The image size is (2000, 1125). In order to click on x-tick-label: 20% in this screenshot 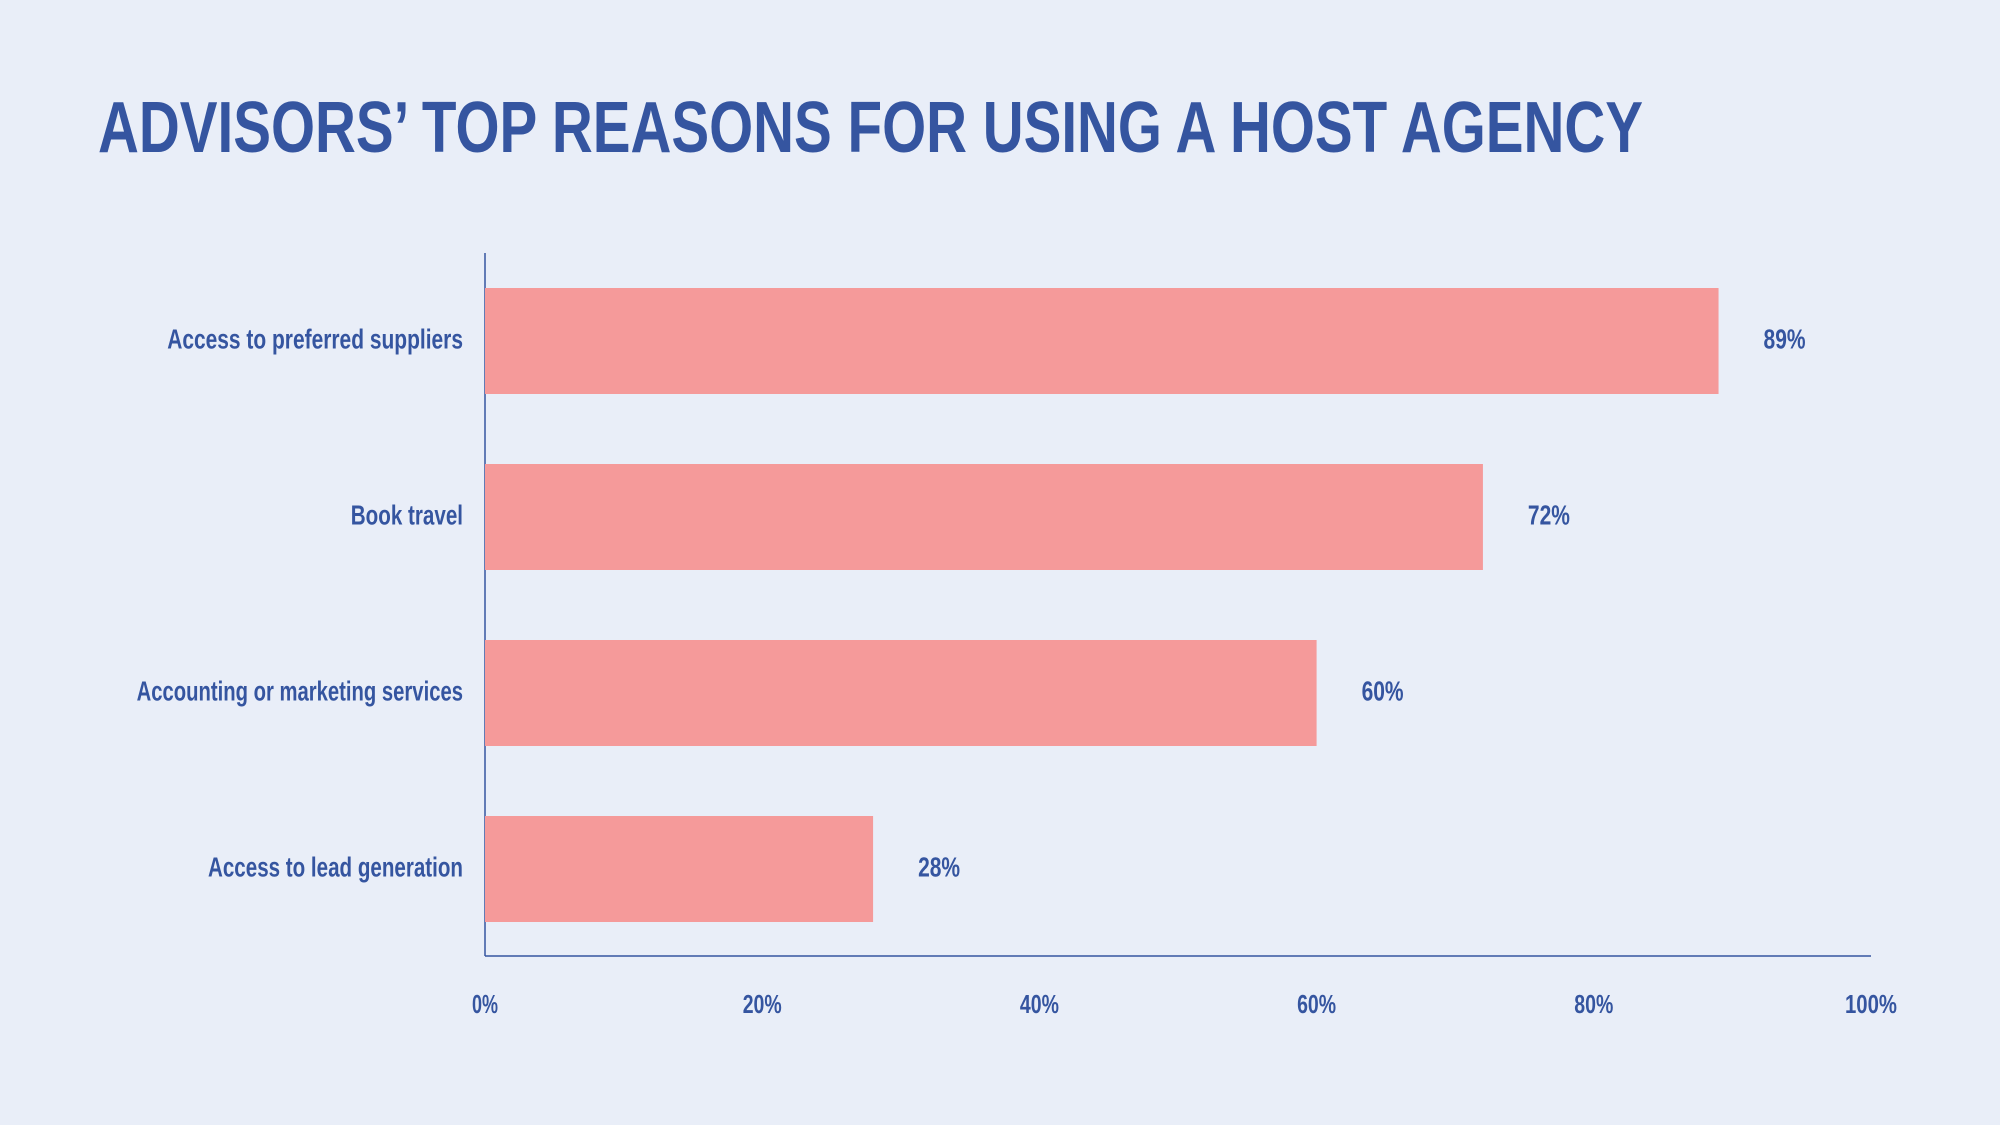, I will do `click(762, 1004)`.